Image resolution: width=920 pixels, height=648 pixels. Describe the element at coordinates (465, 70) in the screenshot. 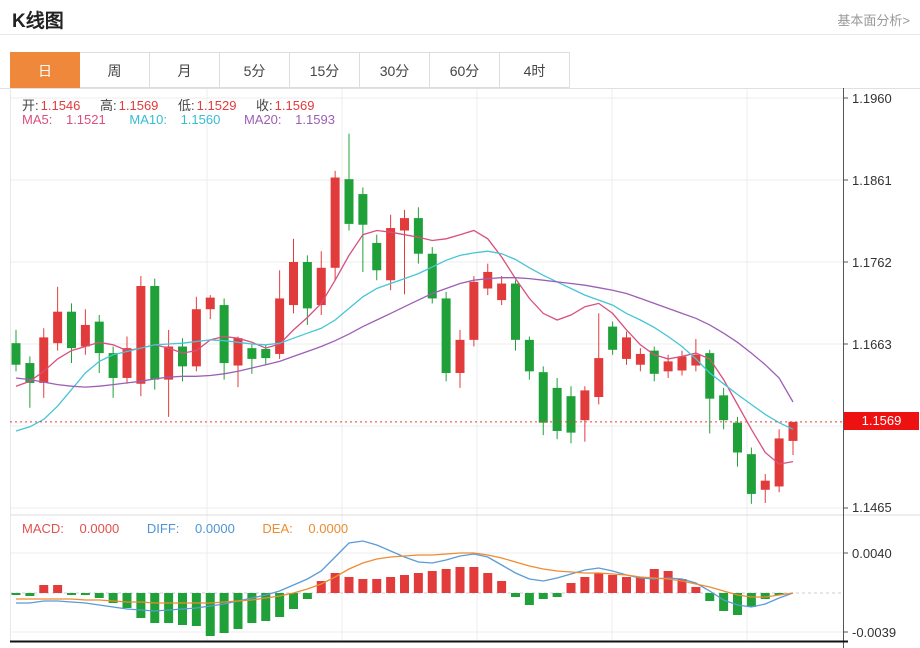

I see `tab-60分: 60分` at that location.